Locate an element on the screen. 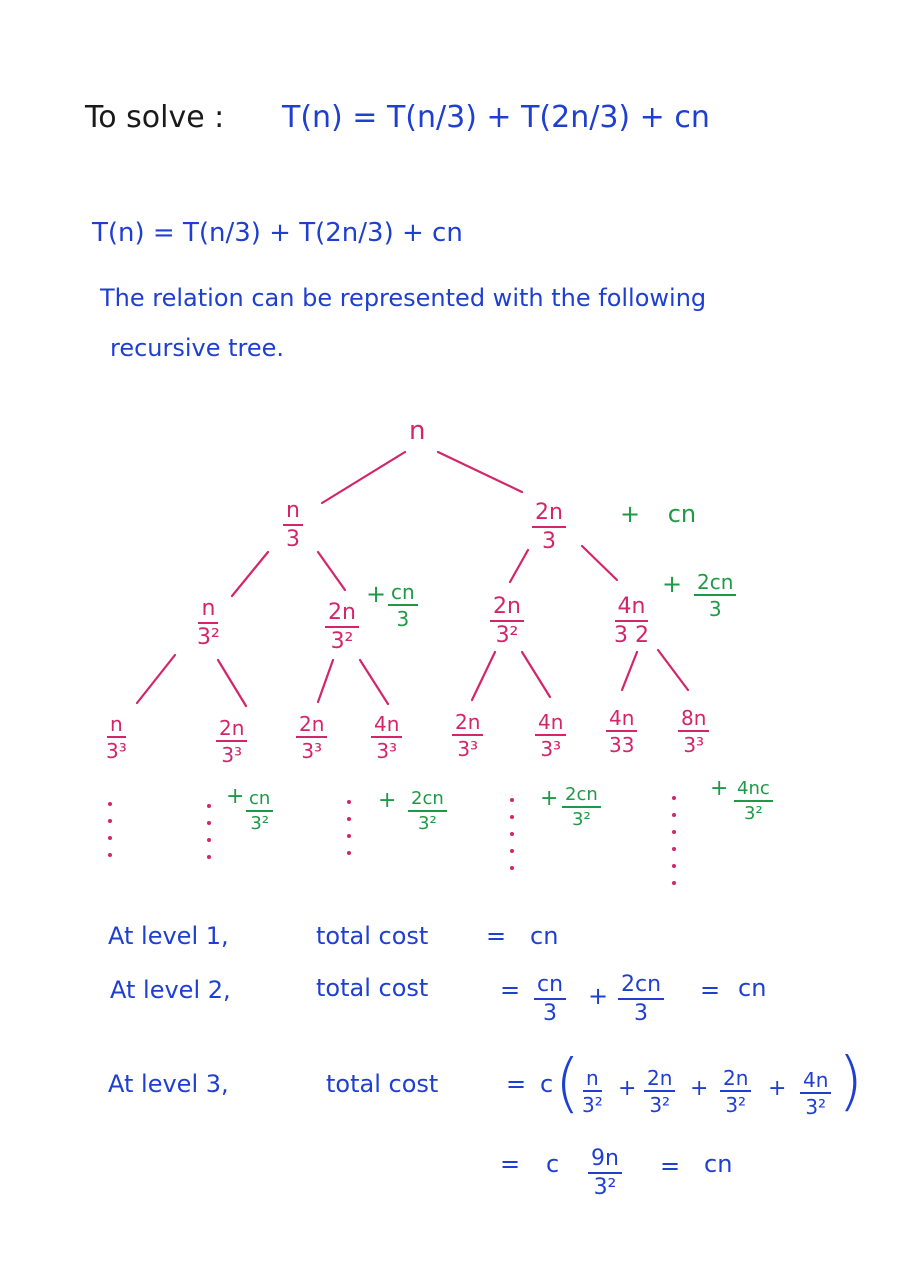  level2-frac-1: cn 3 is located at coordinates (550, 999).